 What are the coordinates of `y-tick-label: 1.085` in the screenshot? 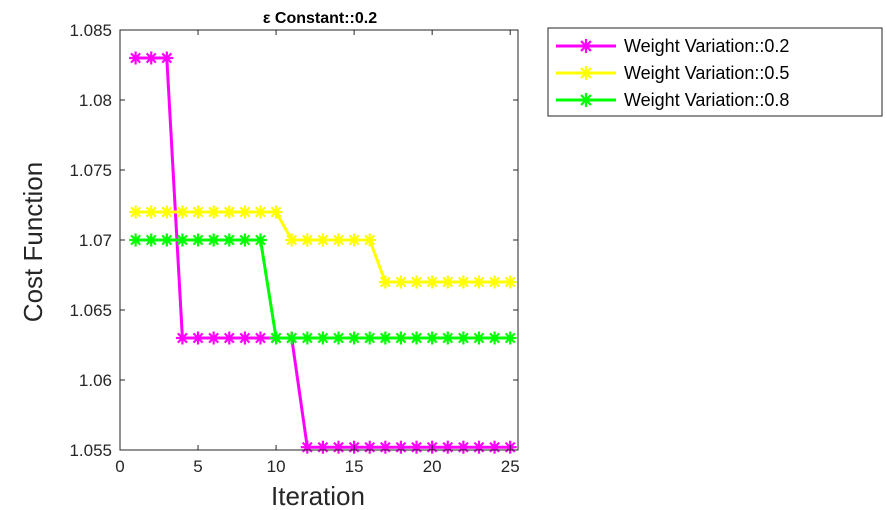 It's located at (90, 30).